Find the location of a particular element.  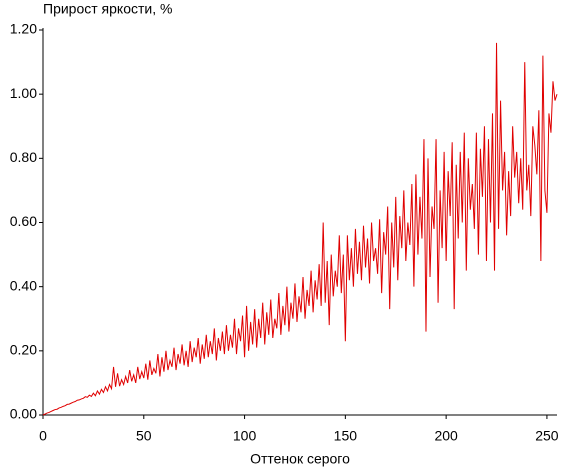

y-tick-label: 0.40 is located at coordinates (23, 285).